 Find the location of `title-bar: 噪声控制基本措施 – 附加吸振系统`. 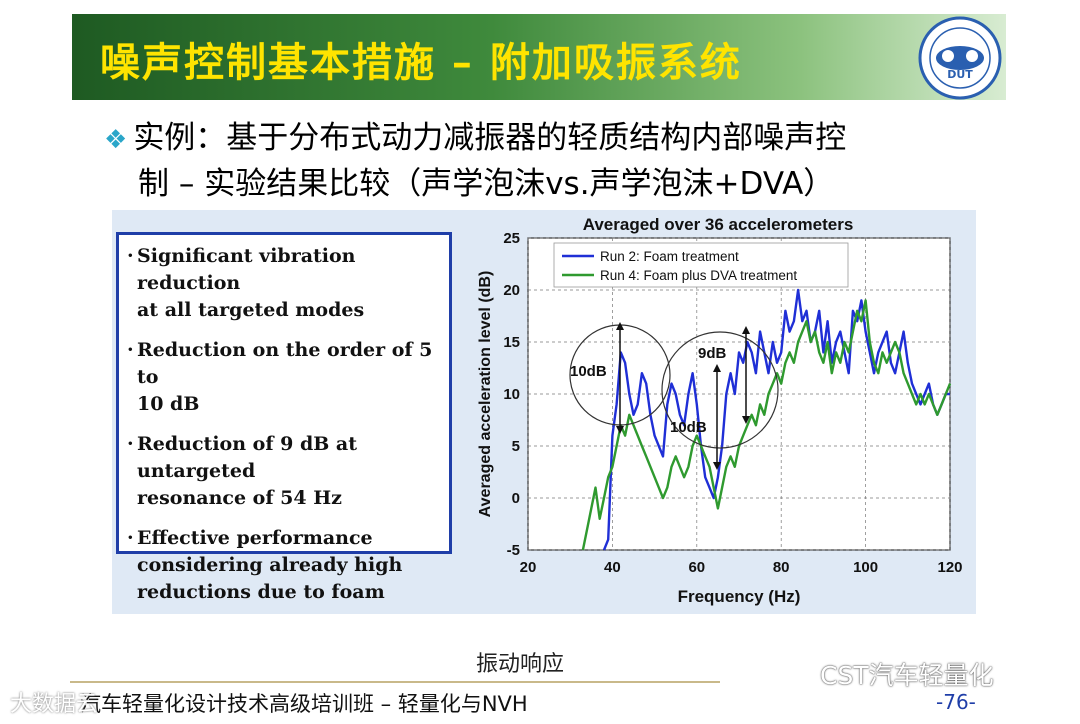

title-bar: 噪声控制基本措施 – 附加吸振系统 is located at coordinates (539, 57).